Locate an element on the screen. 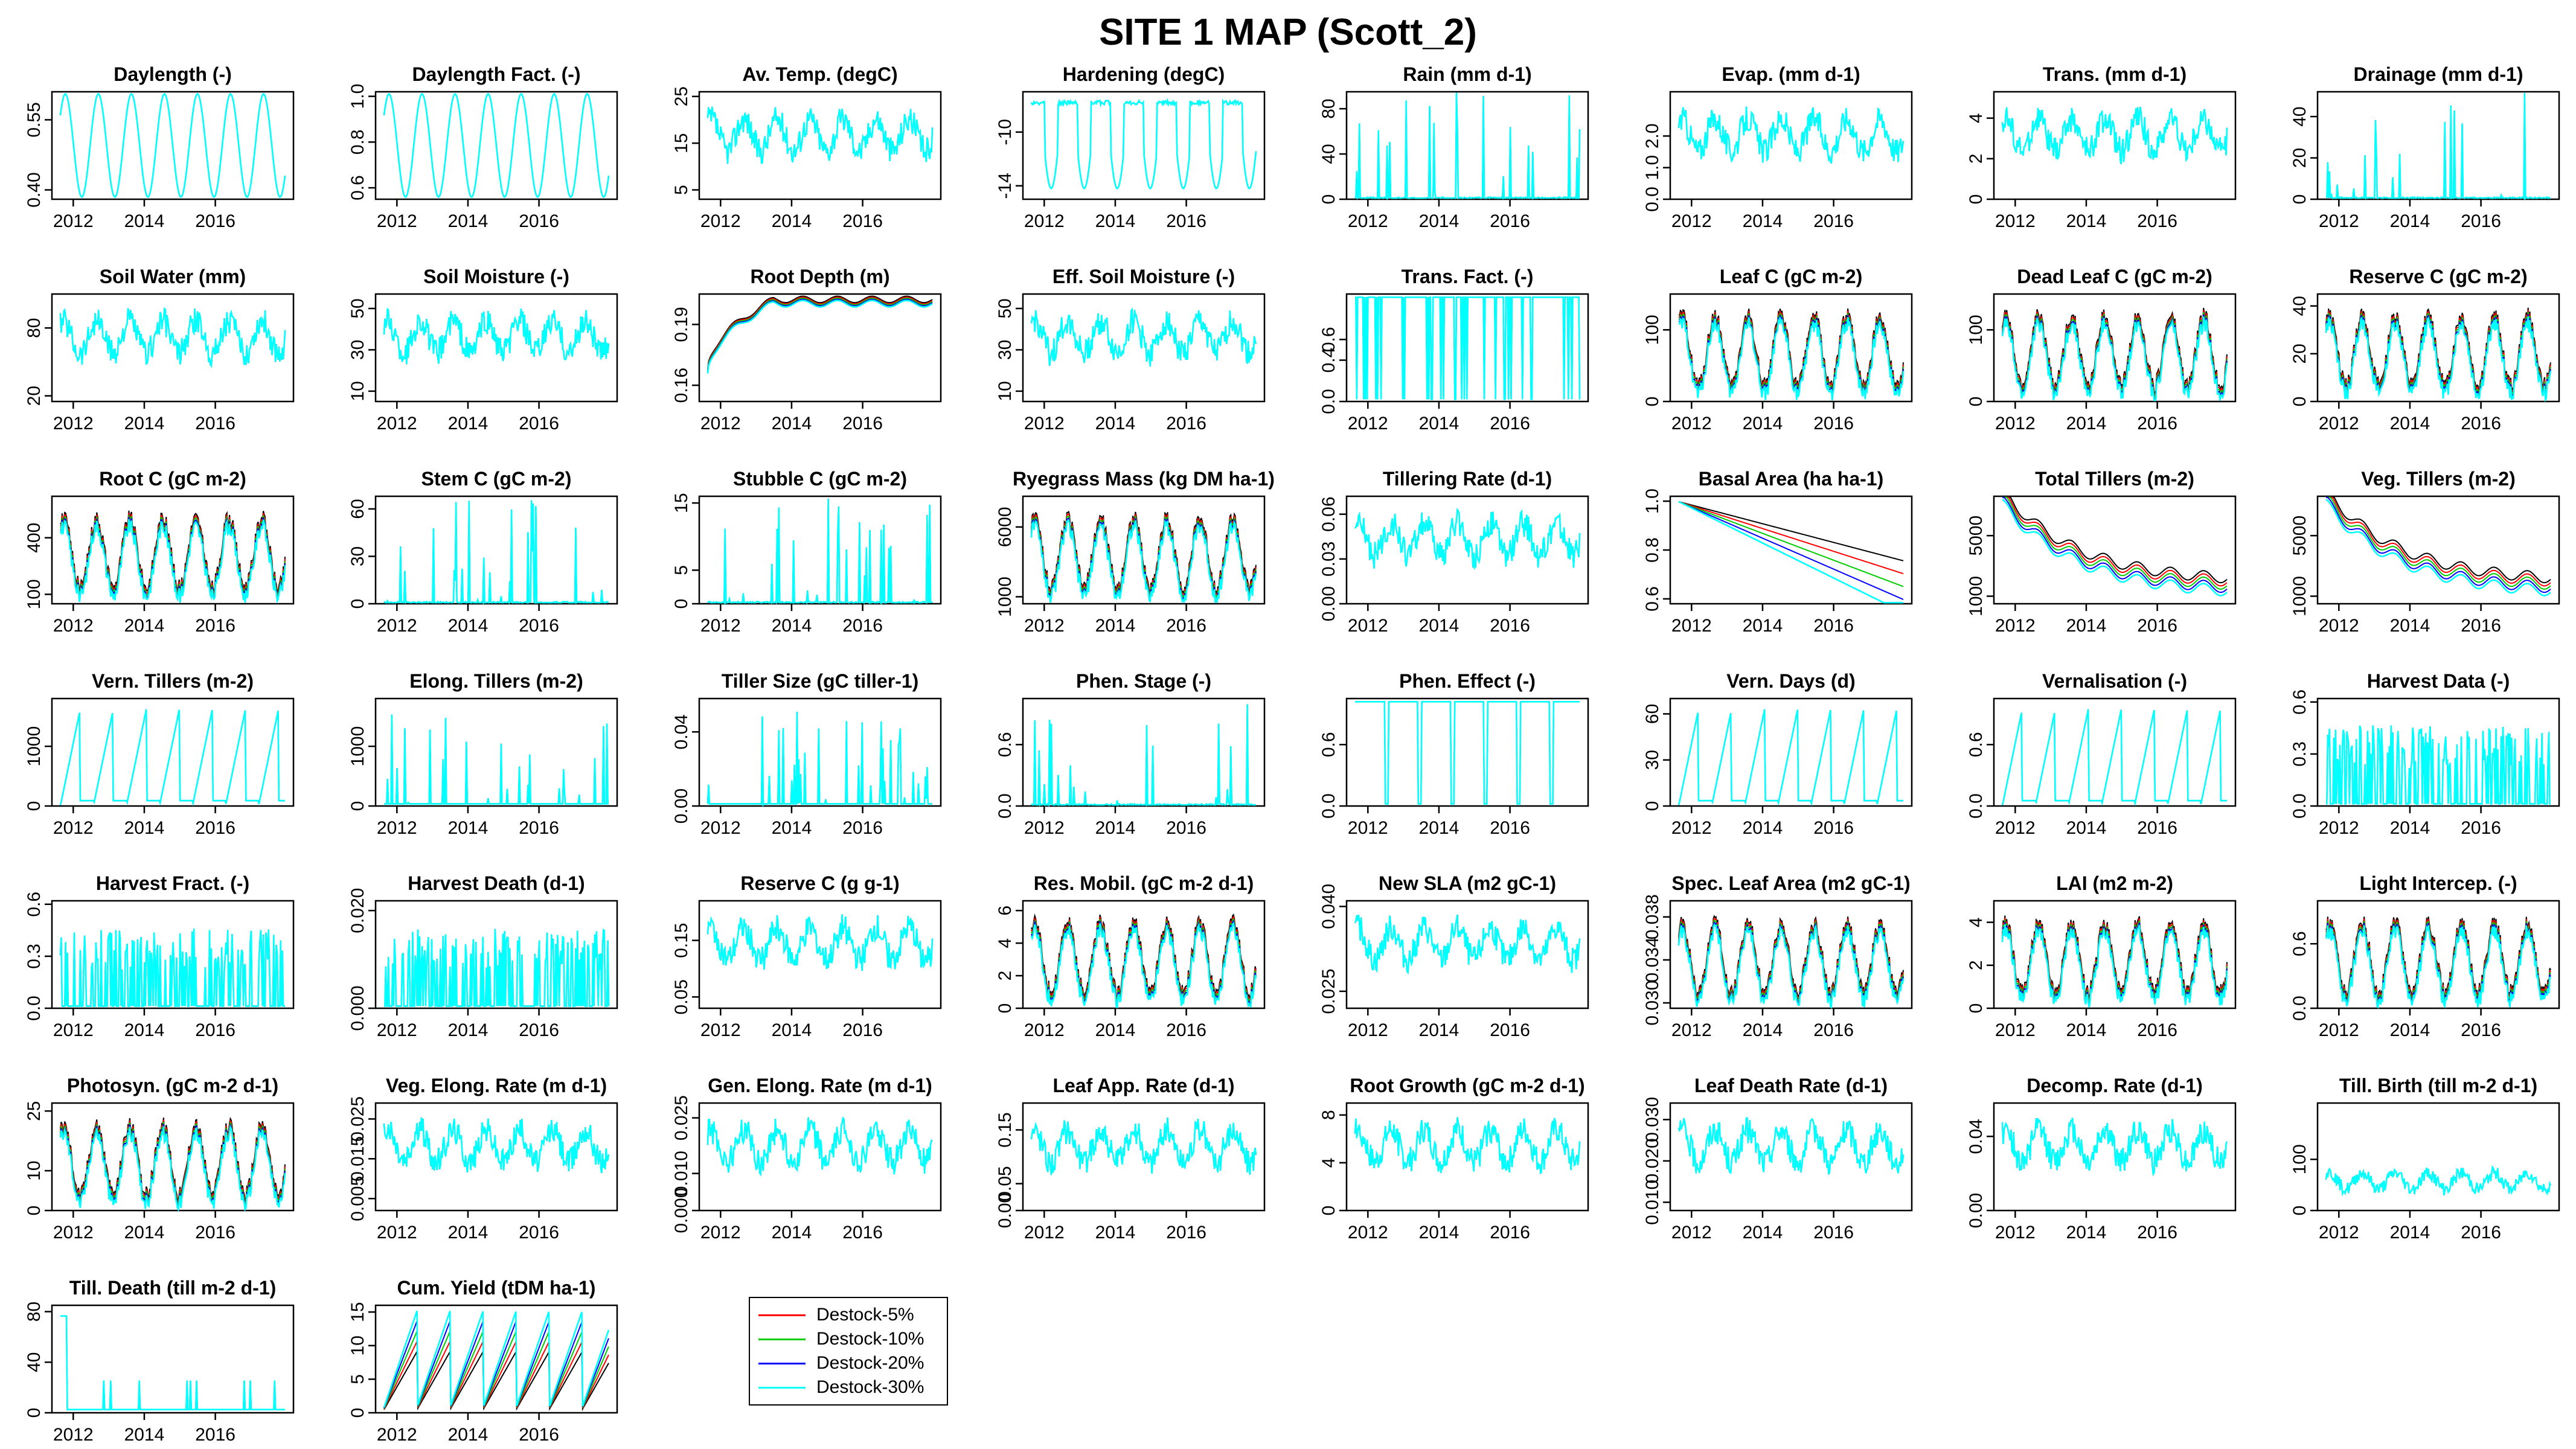  y-tick-label: 80 is located at coordinates (1329, 108).